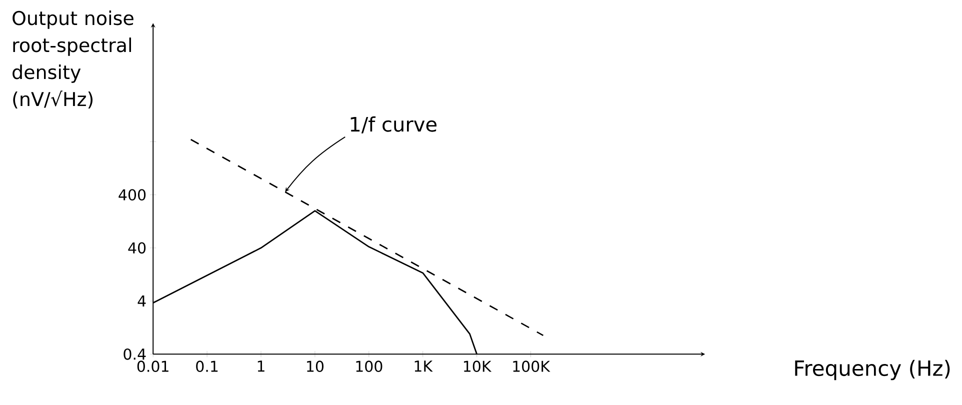  I want to click on x-tick-label: 1K, so click(423, 366).